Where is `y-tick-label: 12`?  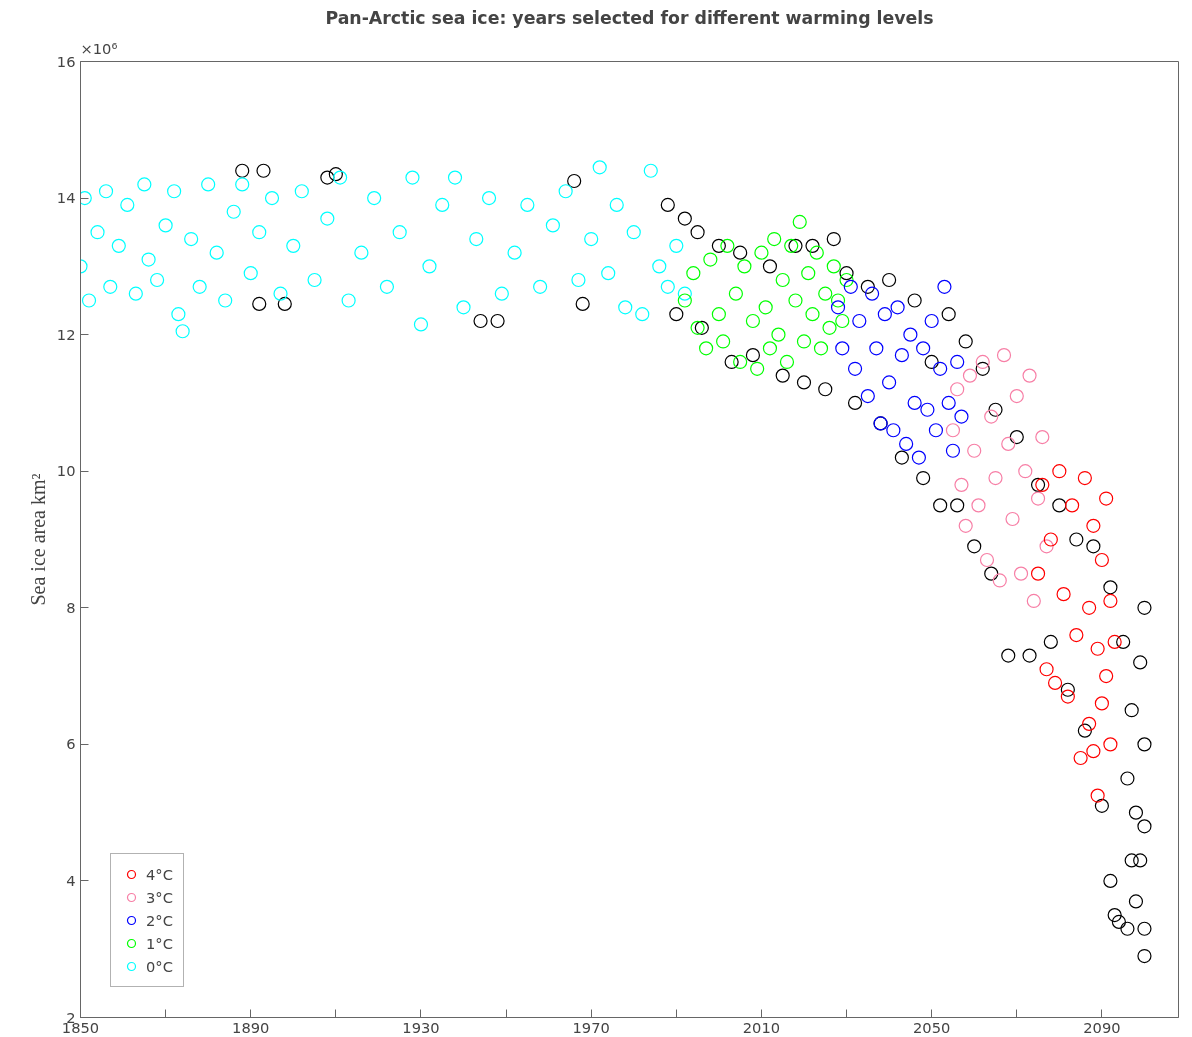 y-tick-label: 12 is located at coordinates (66, 334).